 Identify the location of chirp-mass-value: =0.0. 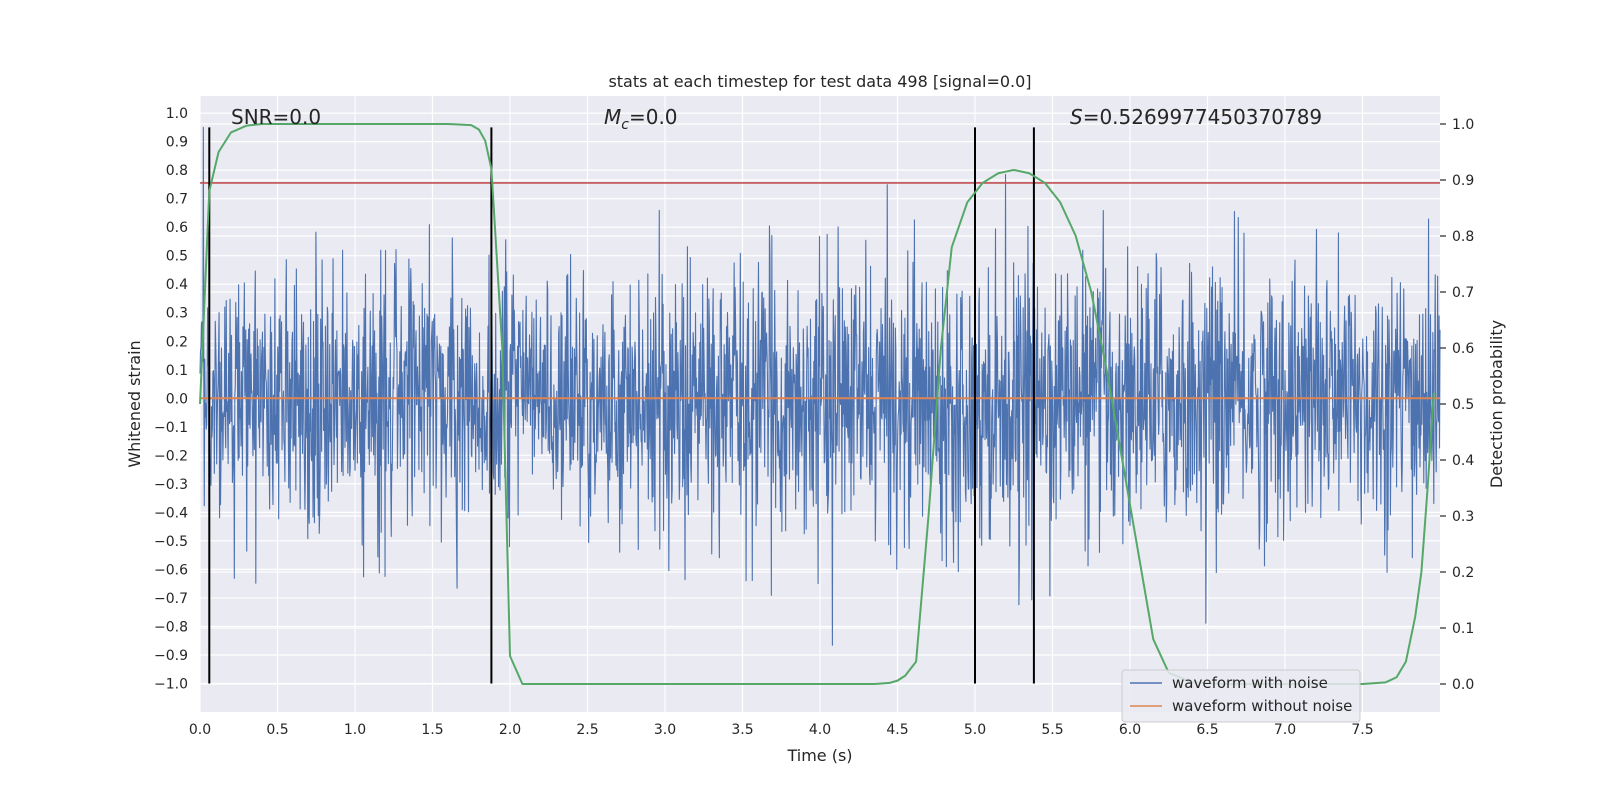
(653, 117).